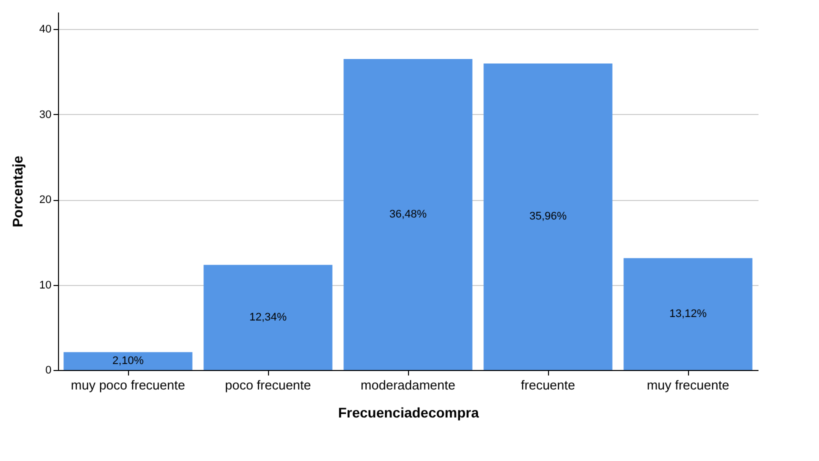  Describe the element at coordinates (128, 385) in the screenshot. I see `x-tick-label: muy poco frecuente` at that location.